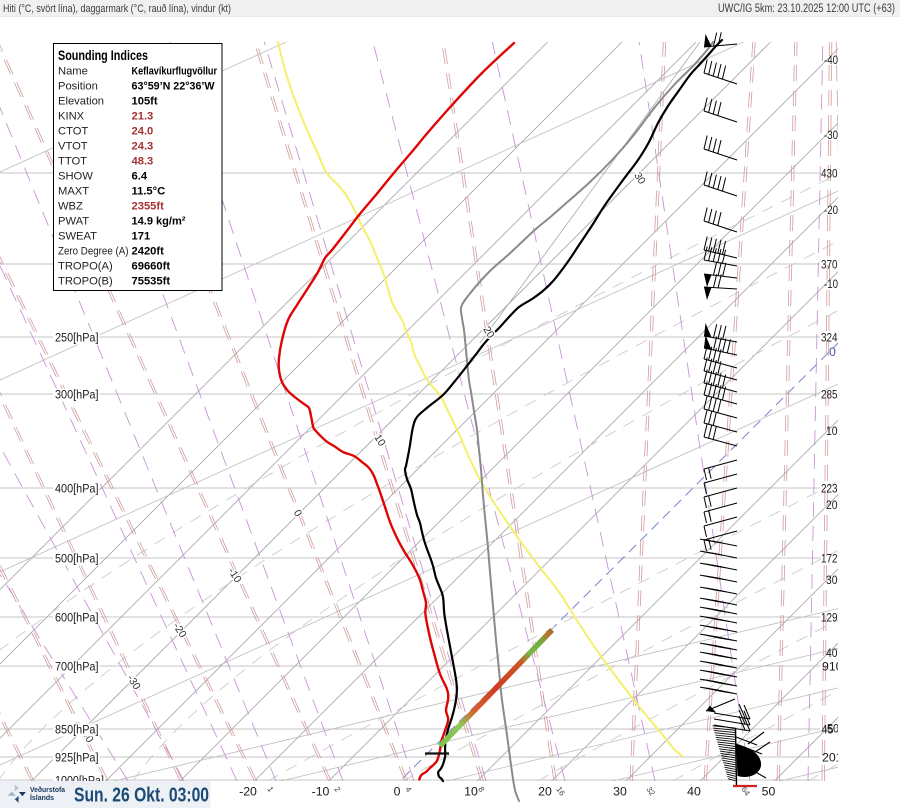  What do you see at coordinates (48, 789) in the screenshot?
I see `svg-text: Veðurstofa` at bounding box center [48, 789].